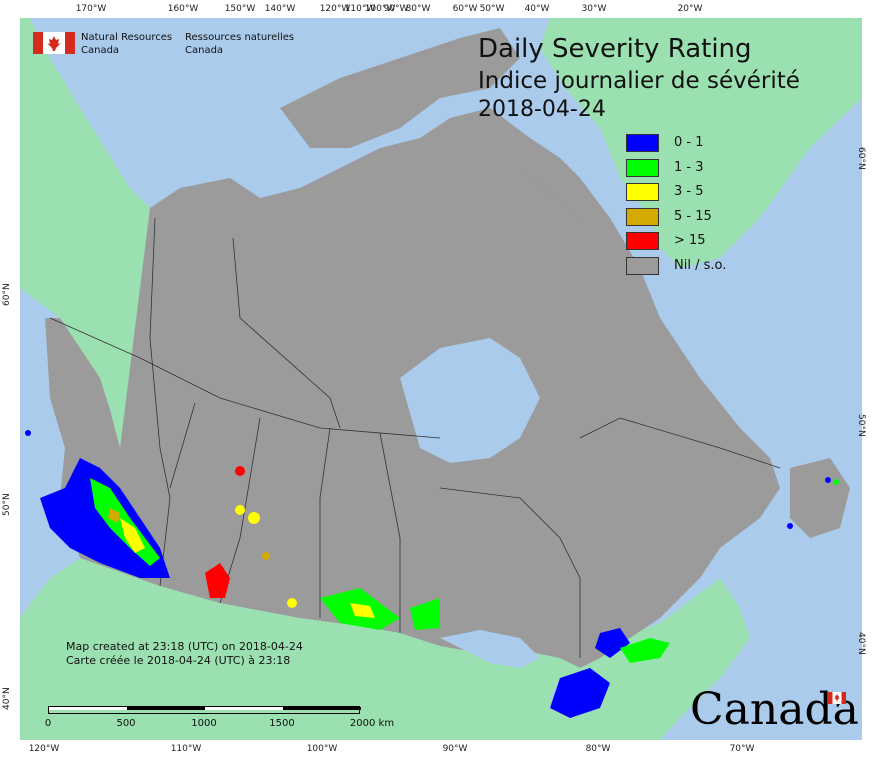 The image size is (880, 760). I want to click on tick-left: 40°N, so click(7, 698).